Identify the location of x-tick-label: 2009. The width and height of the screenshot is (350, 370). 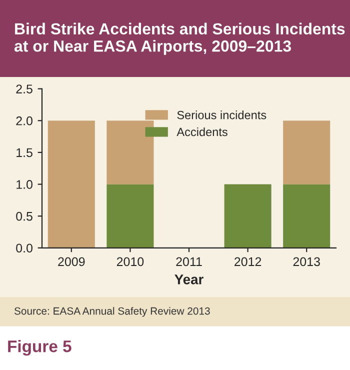
(71, 261).